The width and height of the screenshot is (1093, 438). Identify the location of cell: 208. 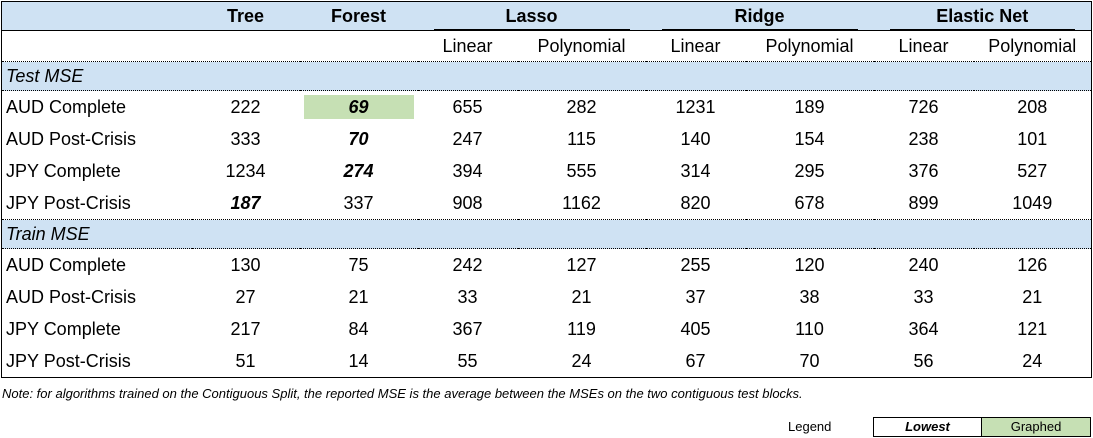
(1033, 106).